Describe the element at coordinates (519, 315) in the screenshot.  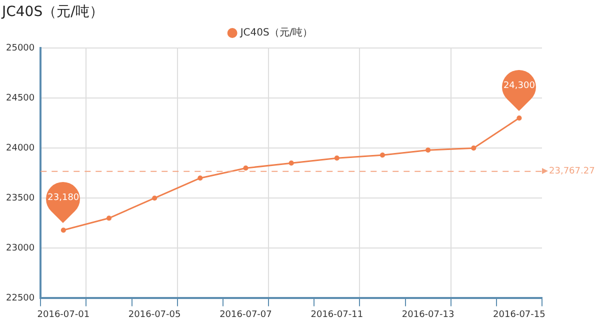
I see `x-tick-label: 2016-07-15` at that location.